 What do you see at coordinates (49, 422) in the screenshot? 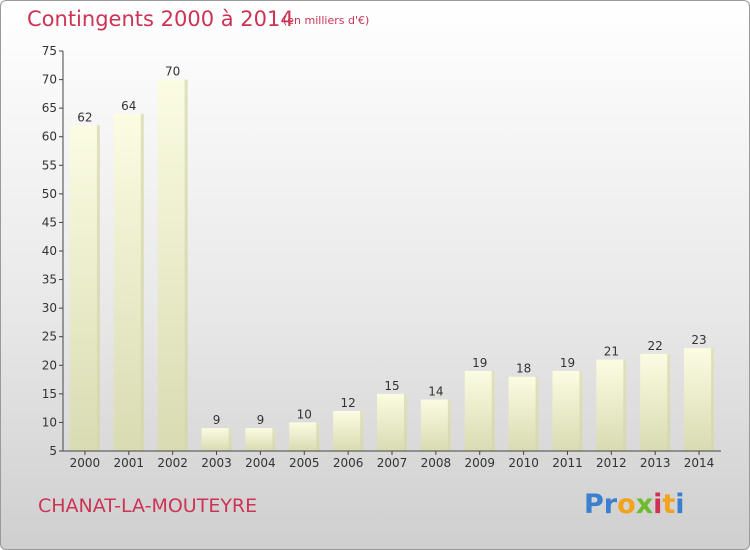
I see `y-tick-label: 10` at bounding box center [49, 422].